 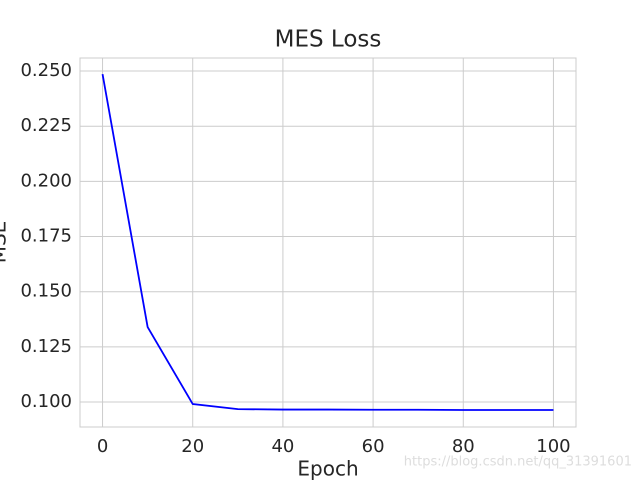 I want to click on x-tick-label: 60, so click(x=373, y=446).